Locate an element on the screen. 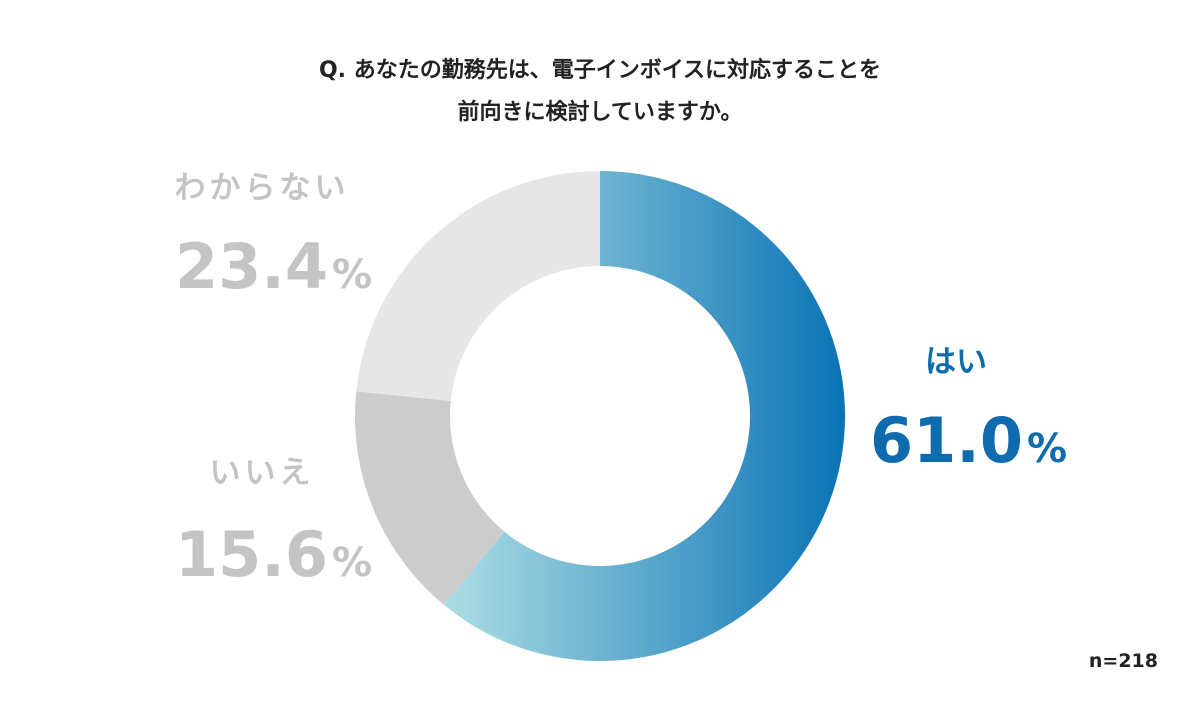  label-category-unknown: わからない is located at coordinates (262, 188).